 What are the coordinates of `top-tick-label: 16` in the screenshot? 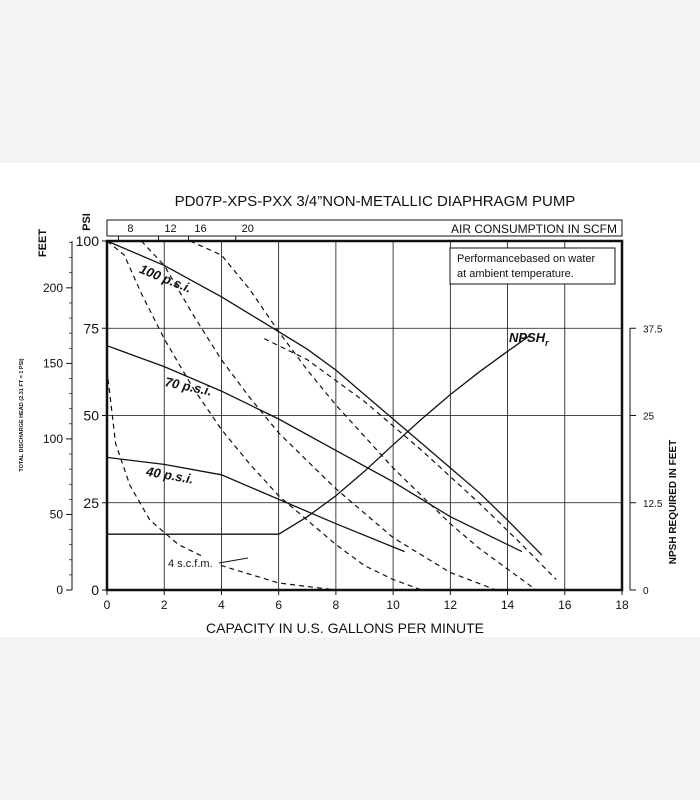 It's located at (200, 229).